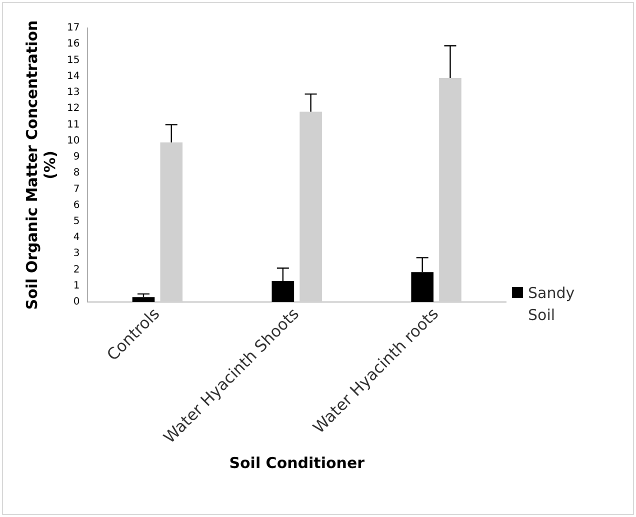 This screenshot has width=636, height=517. Describe the element at coordinates (73, 140) in the screenshot. I see `y-tick-label: 10` at that location.